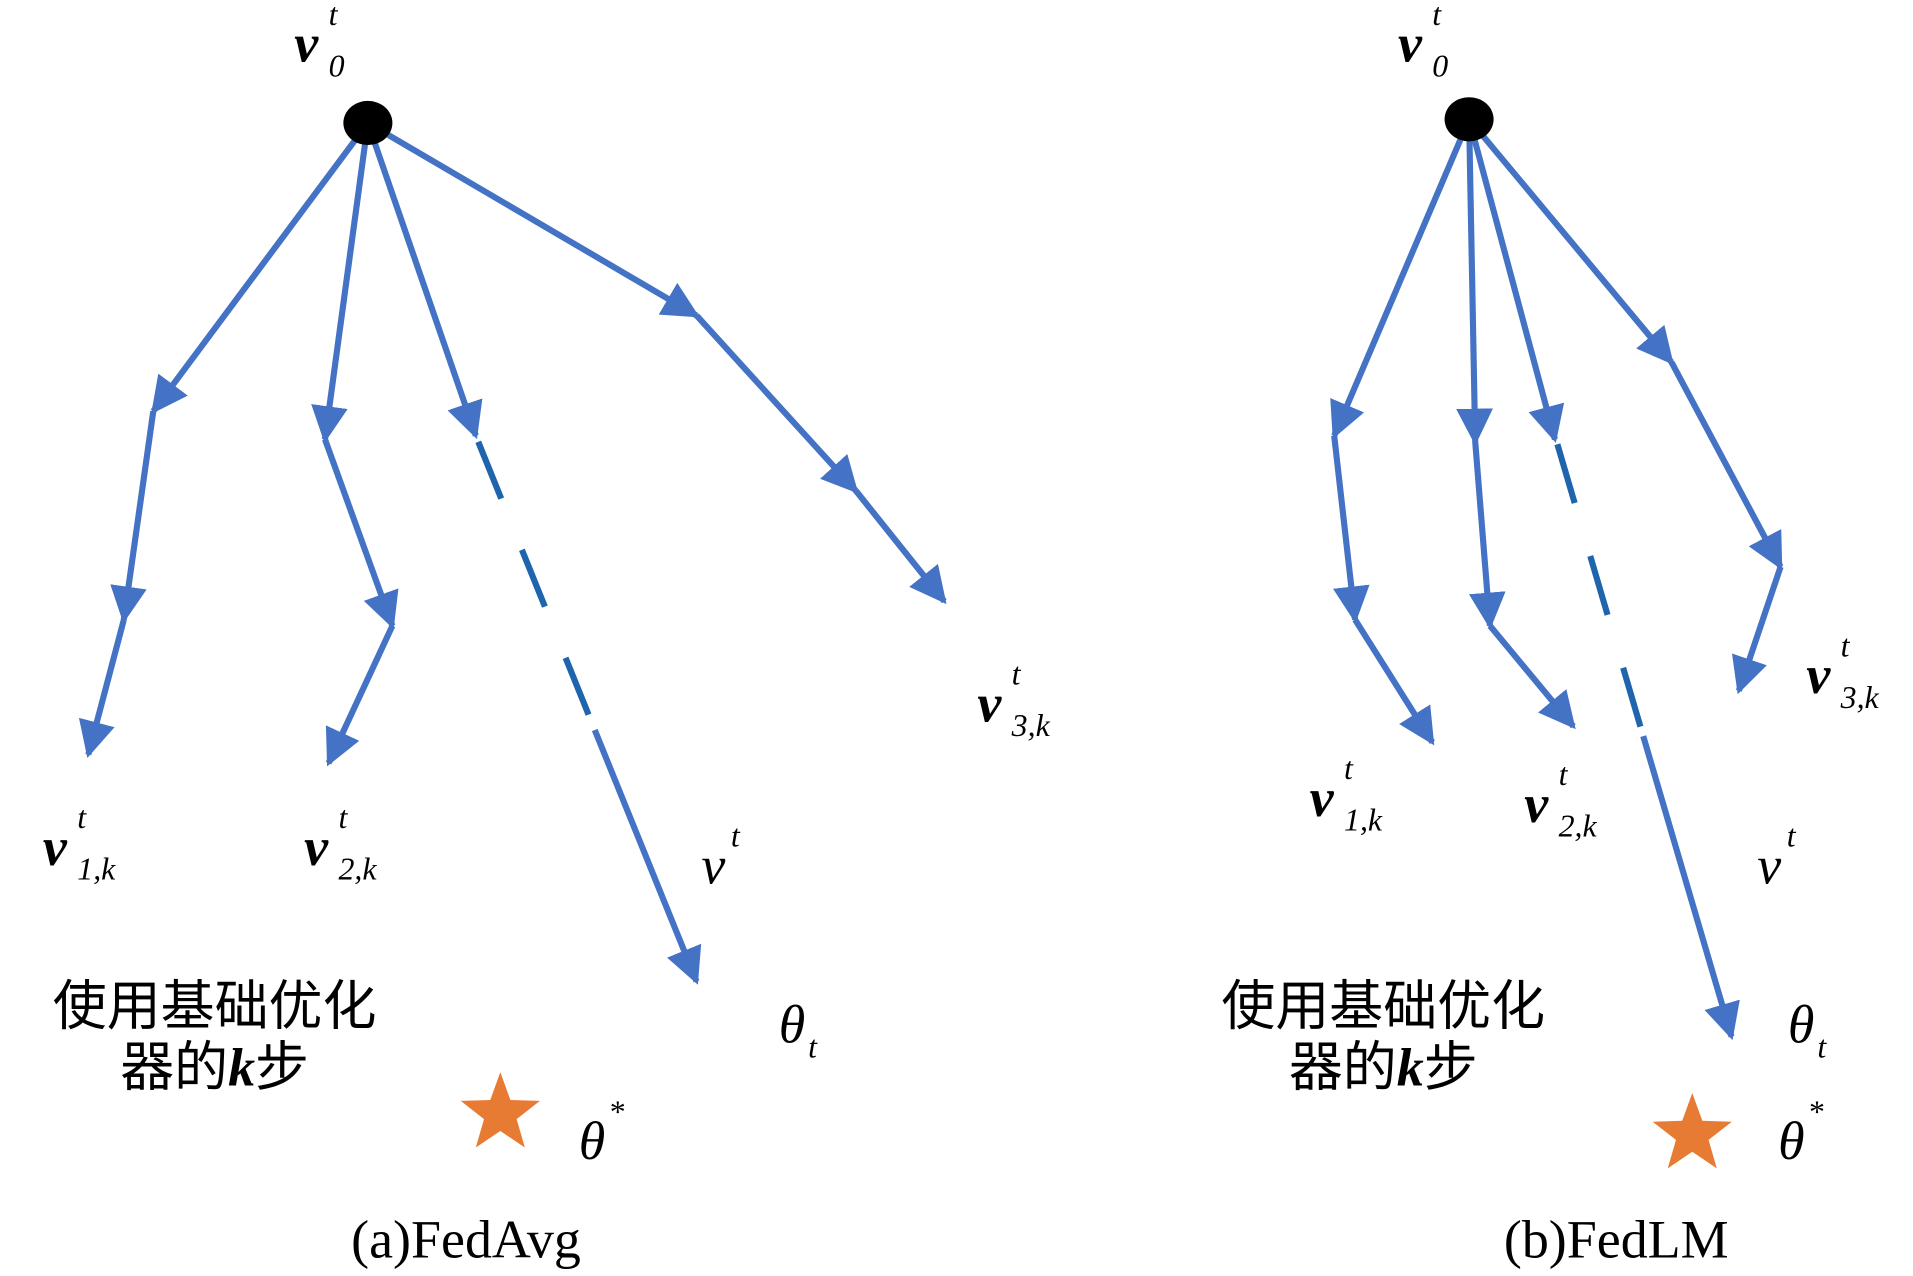 Image resolution: width=1913 pixels, height=1276 pixels. What do you see at coordinates (466, 1239) in the screenshot?
I see `panel-caption: (a)FedAvg` at bounding box center [466, 1239].